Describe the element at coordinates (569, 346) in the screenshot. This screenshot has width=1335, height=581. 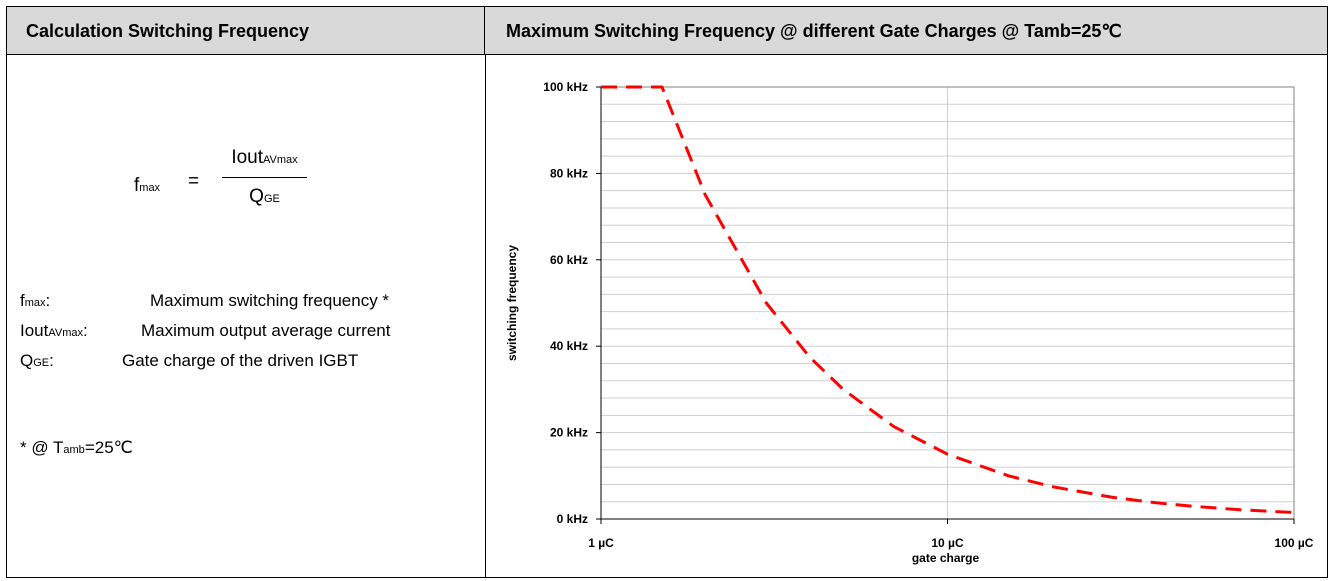
I see `y-tick-label: 40 kHz` at that location.